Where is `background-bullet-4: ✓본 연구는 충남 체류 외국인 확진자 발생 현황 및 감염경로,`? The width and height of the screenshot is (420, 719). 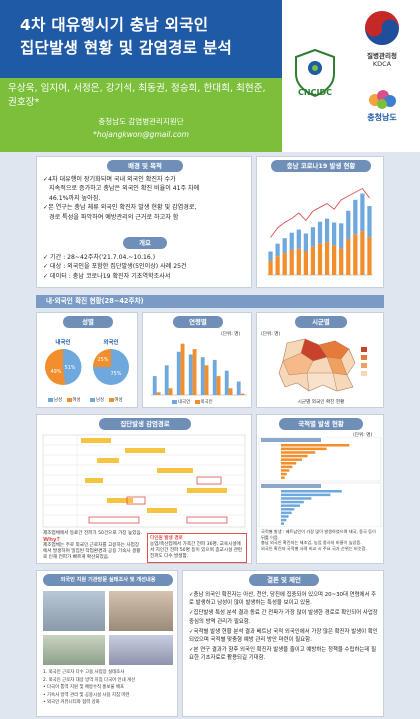
background-bullet-4: ✓본 연구는 충남 체류 외국인 확진자 발생 현황 및 감염경로, is located at coordinates (120, 208).